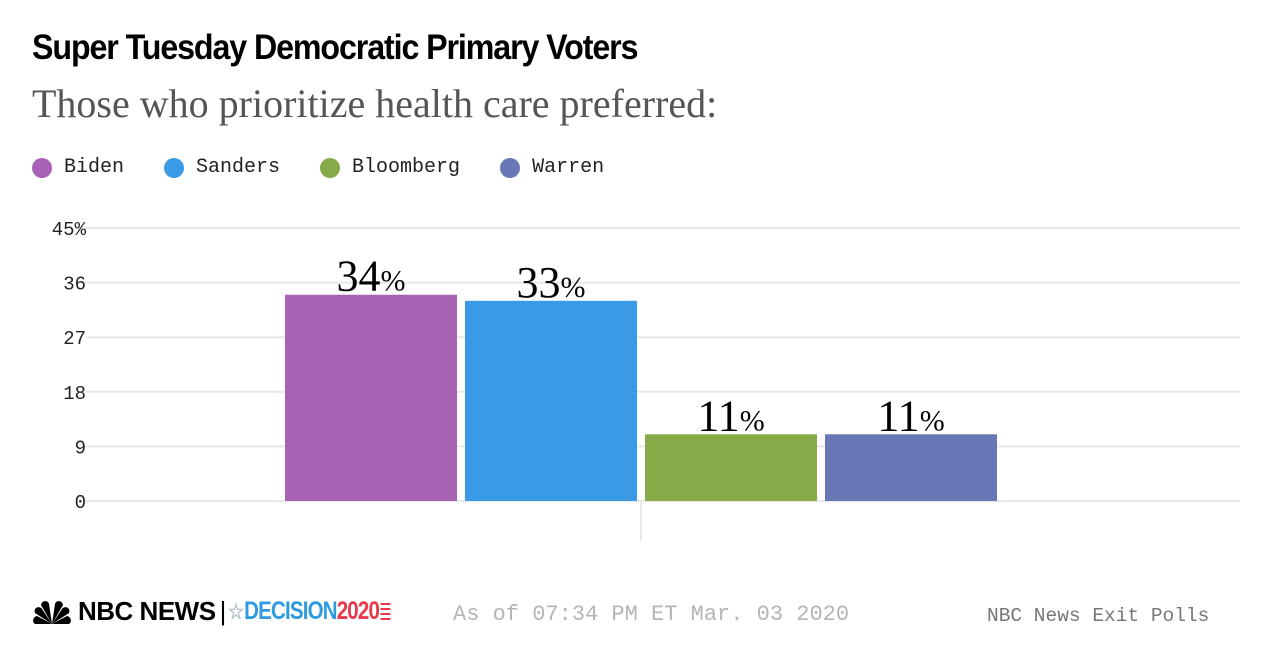 Image resolution: width=1280 pixels, height=672 pixels. I want to click on flag-stripes-icon, so click(386, 612).